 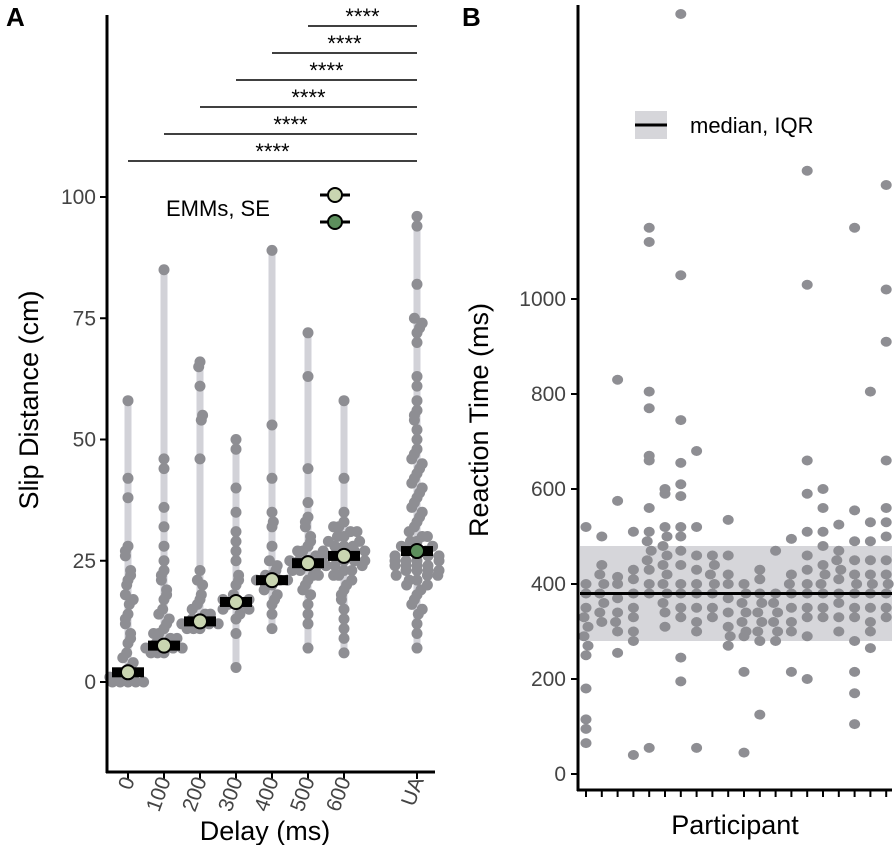 I want to click on y-tick-label-a: 100, so click(x=78, y=197).